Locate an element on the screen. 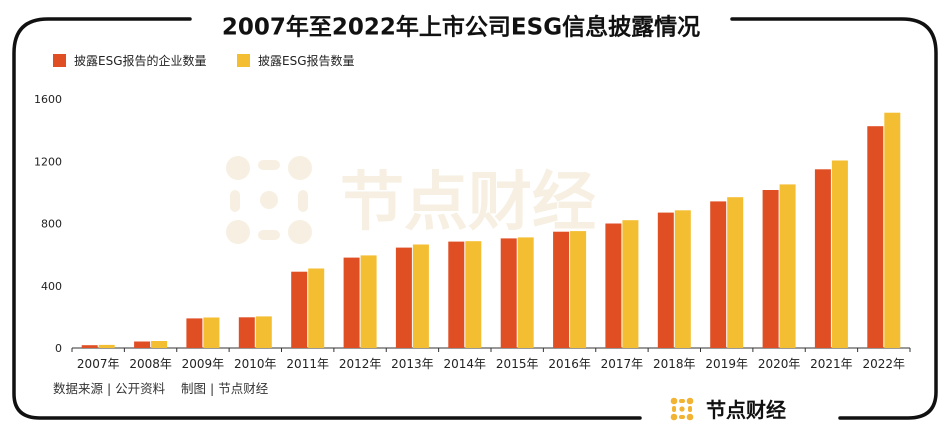 The height and width of the screenshot is (430, 950). source-note: 数据来源 | 公开资料 制图 | 节点财经 is located at coordinates (161, 388).